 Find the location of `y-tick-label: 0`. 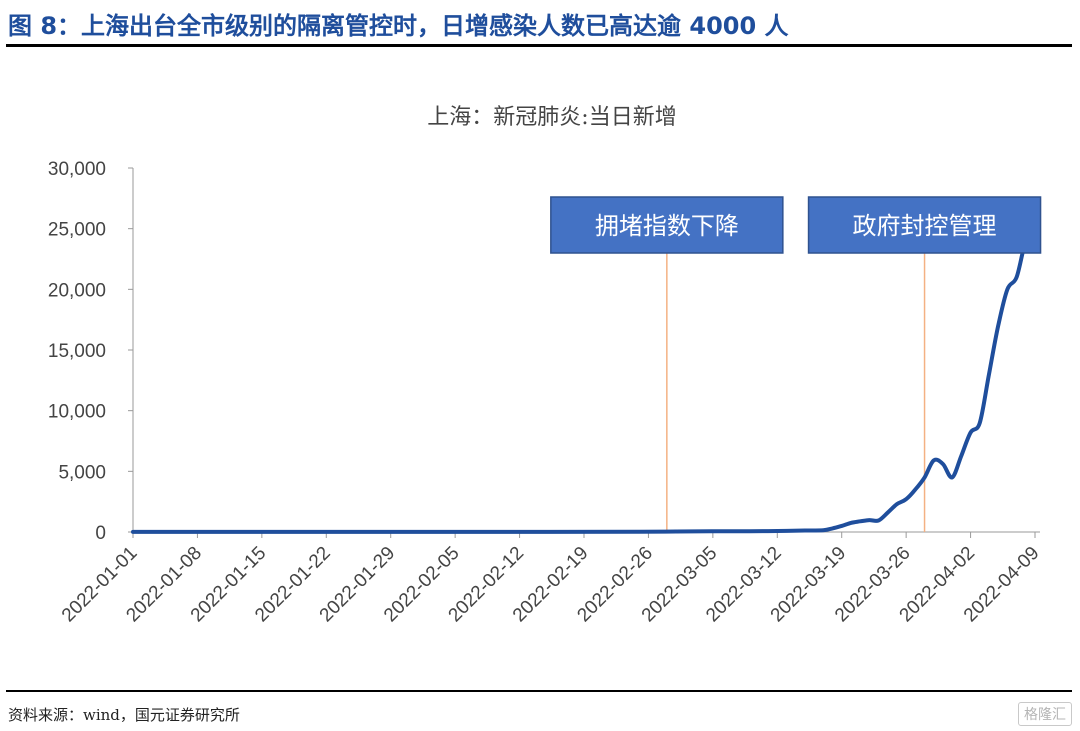

y-tick-label: 0 is located at coordinates (100, 533).